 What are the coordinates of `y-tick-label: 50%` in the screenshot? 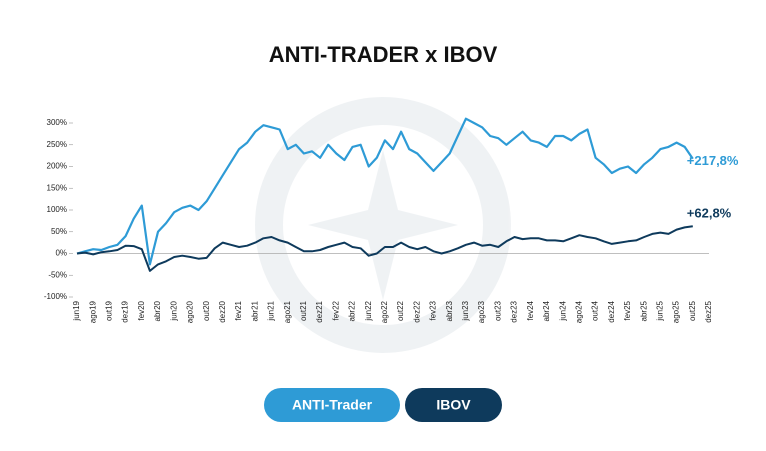 It's located at (59, 231).